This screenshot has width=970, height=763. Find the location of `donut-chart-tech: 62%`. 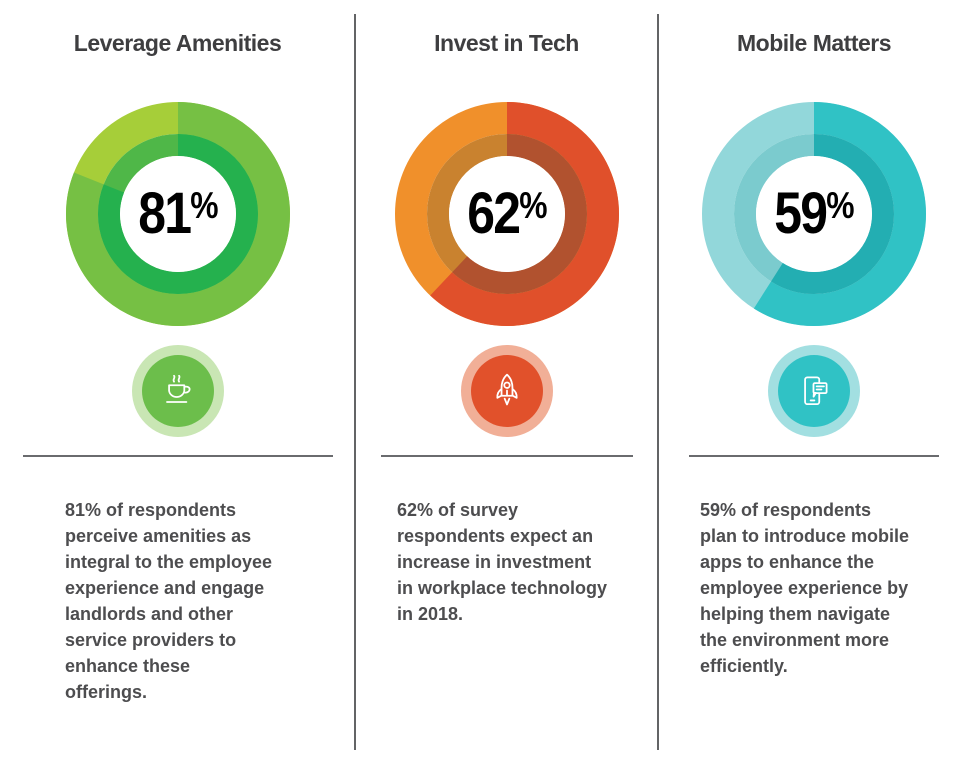

donut-chart-tech: 62% is located at coordinates (507, 214).